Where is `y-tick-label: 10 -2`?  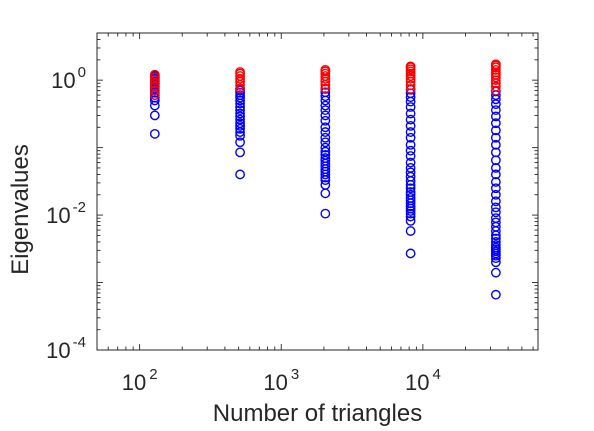 y-tick-label: 10 -2 is located at coordinates (66, 213).